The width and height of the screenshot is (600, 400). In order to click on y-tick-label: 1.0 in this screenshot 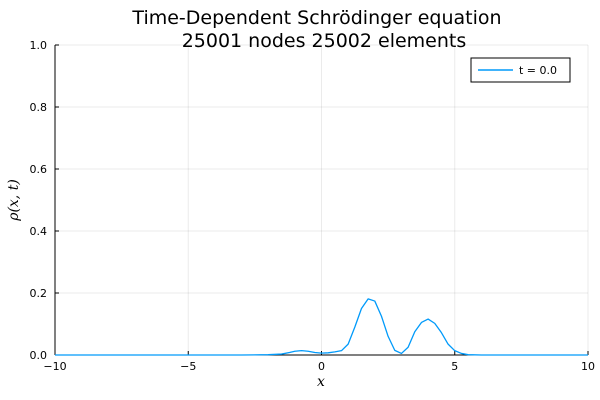, I will do `click(39, 45)`.